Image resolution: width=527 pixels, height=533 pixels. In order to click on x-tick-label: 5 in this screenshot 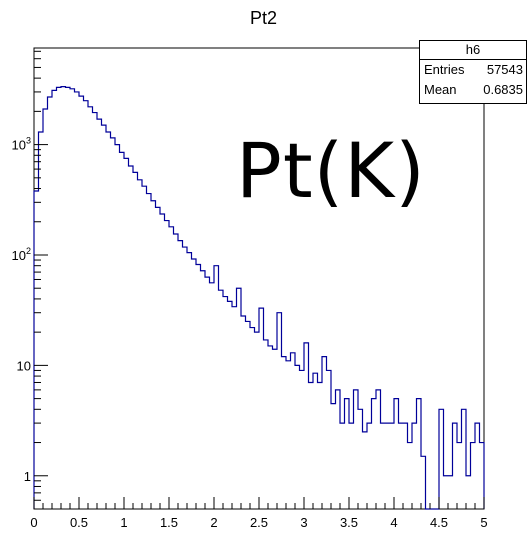, I will do `click(483, 522)`.